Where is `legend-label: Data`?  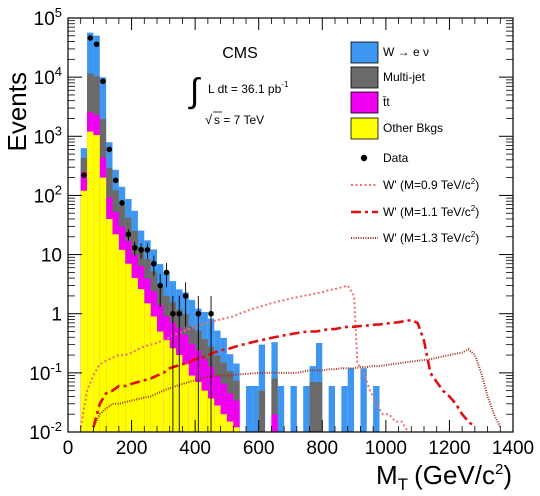
legend-label: Data is located at coordinates (396, 158).